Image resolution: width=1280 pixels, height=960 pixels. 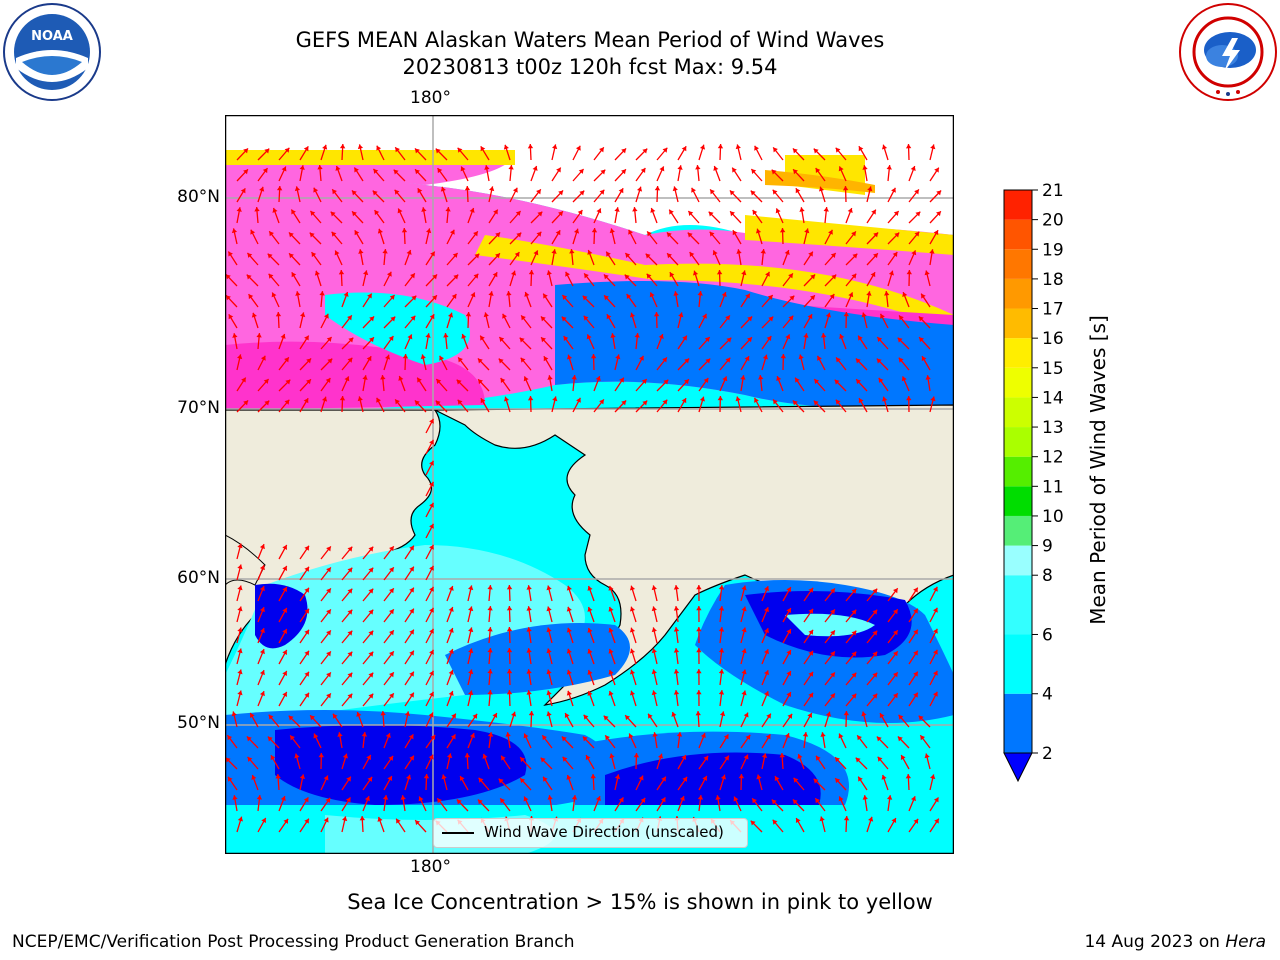 I want to click on lon-label-bottom: 180°, so click(x=430, y=867).